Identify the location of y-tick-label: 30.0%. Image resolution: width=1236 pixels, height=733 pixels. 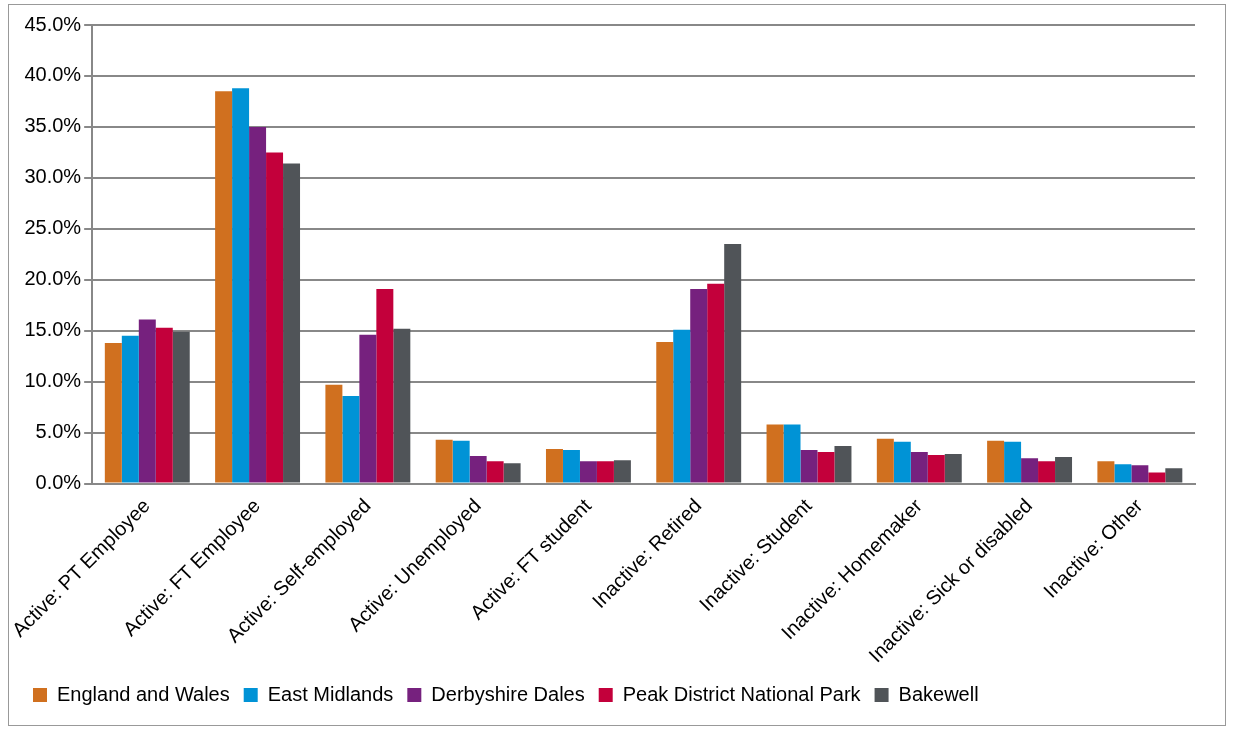
(53, 176).